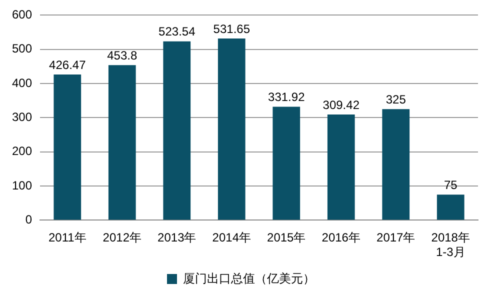 The height and width of the screenshot is (295, 486). I want to click on data-label: 453.8, so click(122, 55).